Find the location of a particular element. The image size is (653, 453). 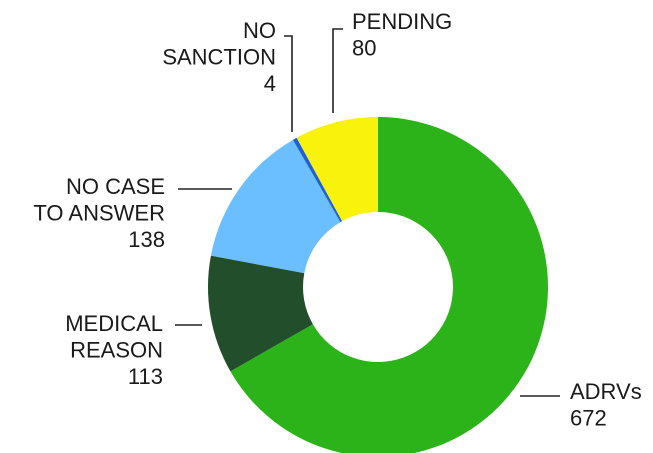

slice-label: SANCTION is located at coordinates (219, 56).